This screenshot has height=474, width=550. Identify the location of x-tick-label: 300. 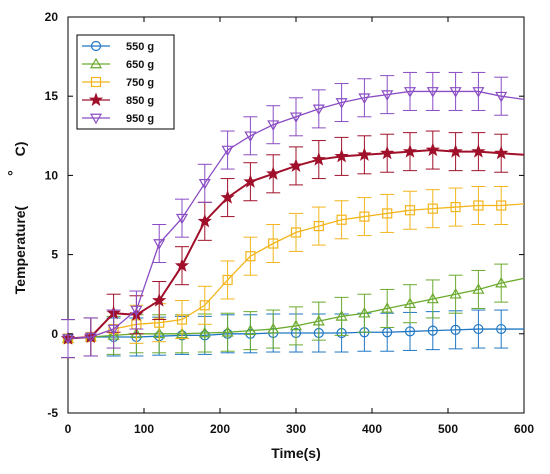
(296, 429).